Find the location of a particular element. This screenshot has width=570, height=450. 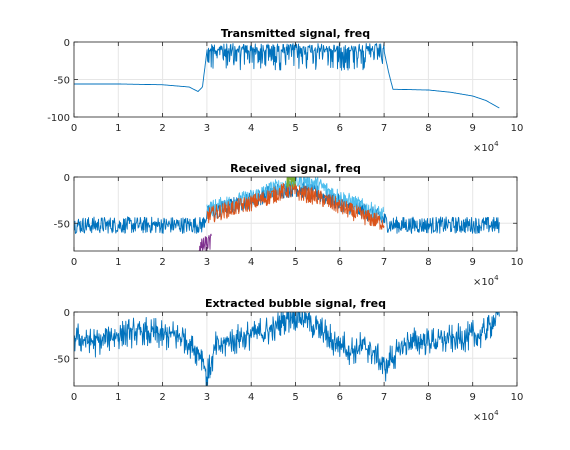

chart-title: Transmitted signal, freq is located at coordinates (295, 33).